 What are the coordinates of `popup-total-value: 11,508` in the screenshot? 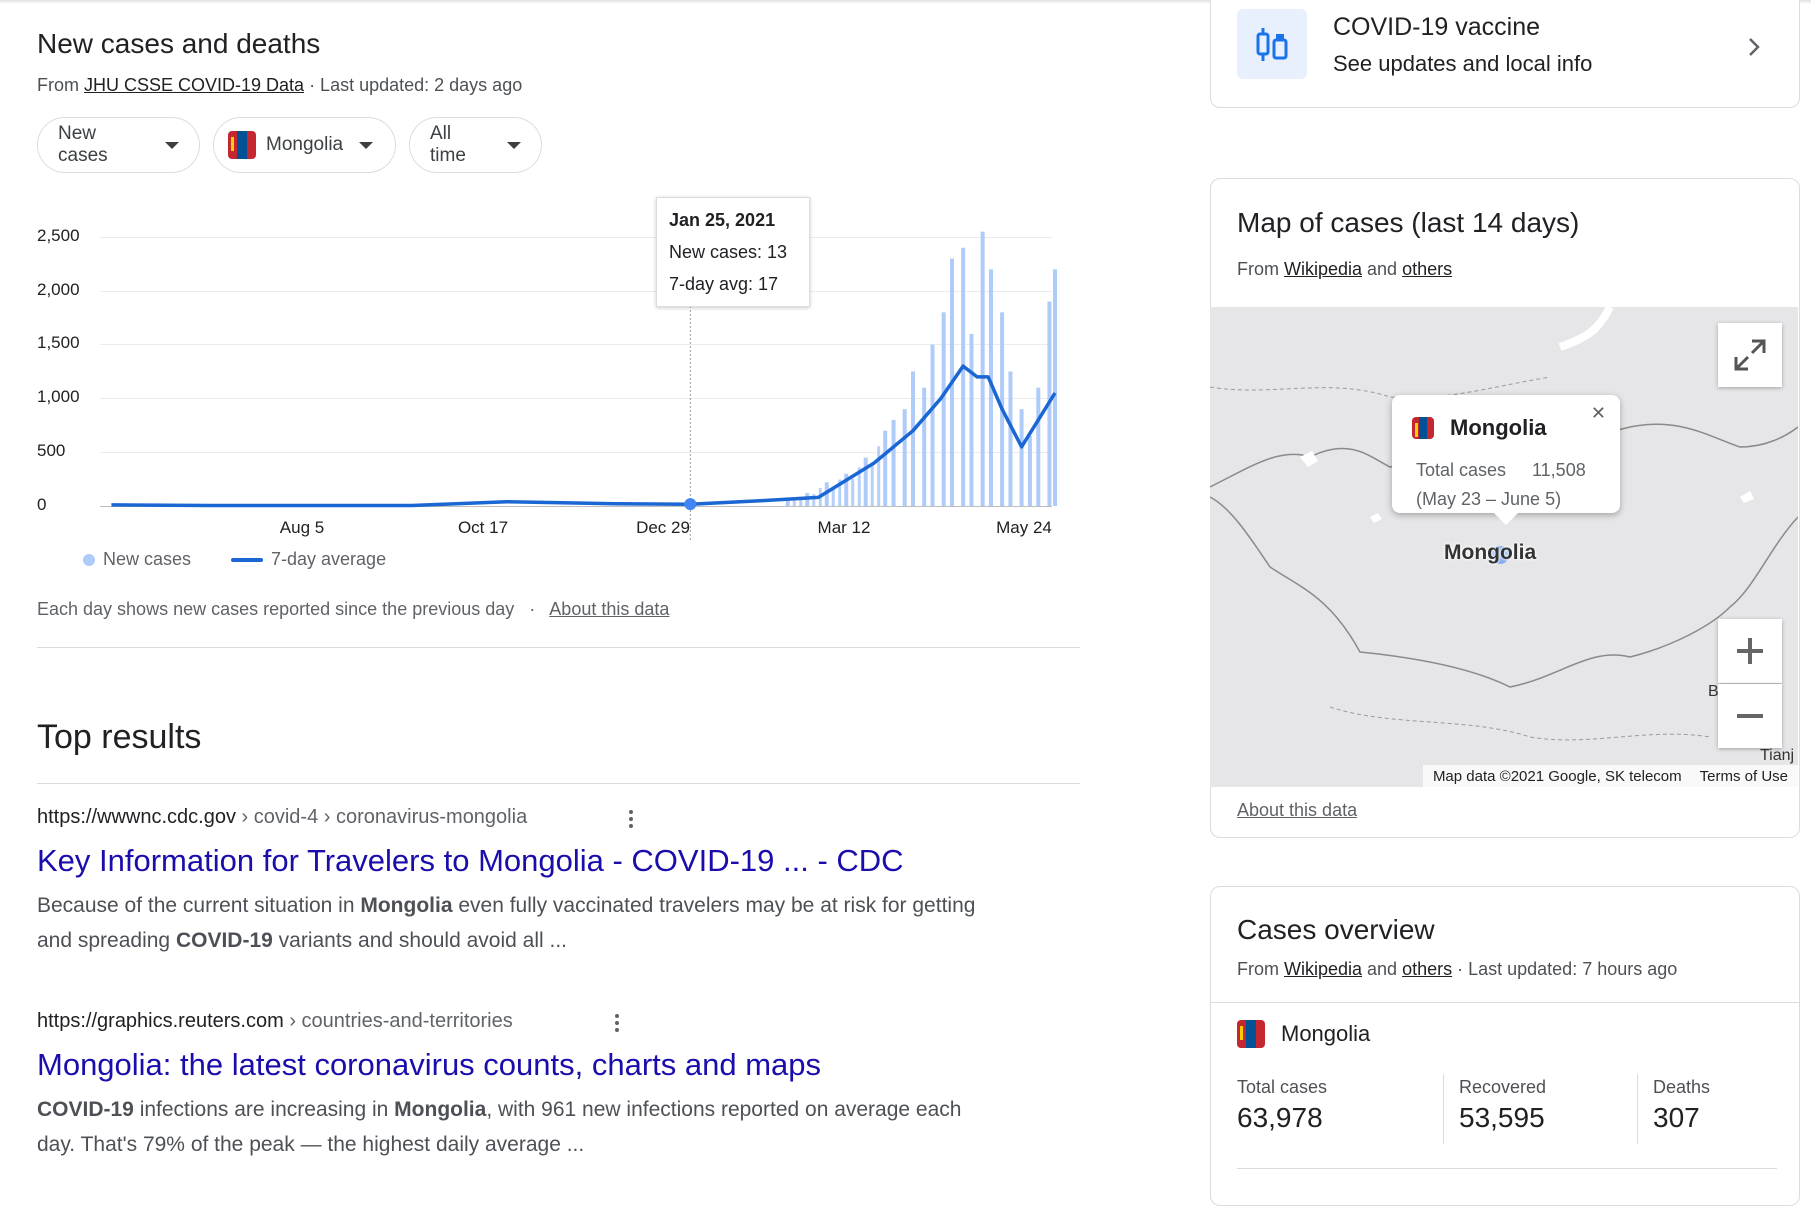 It's located at (1559, 470).